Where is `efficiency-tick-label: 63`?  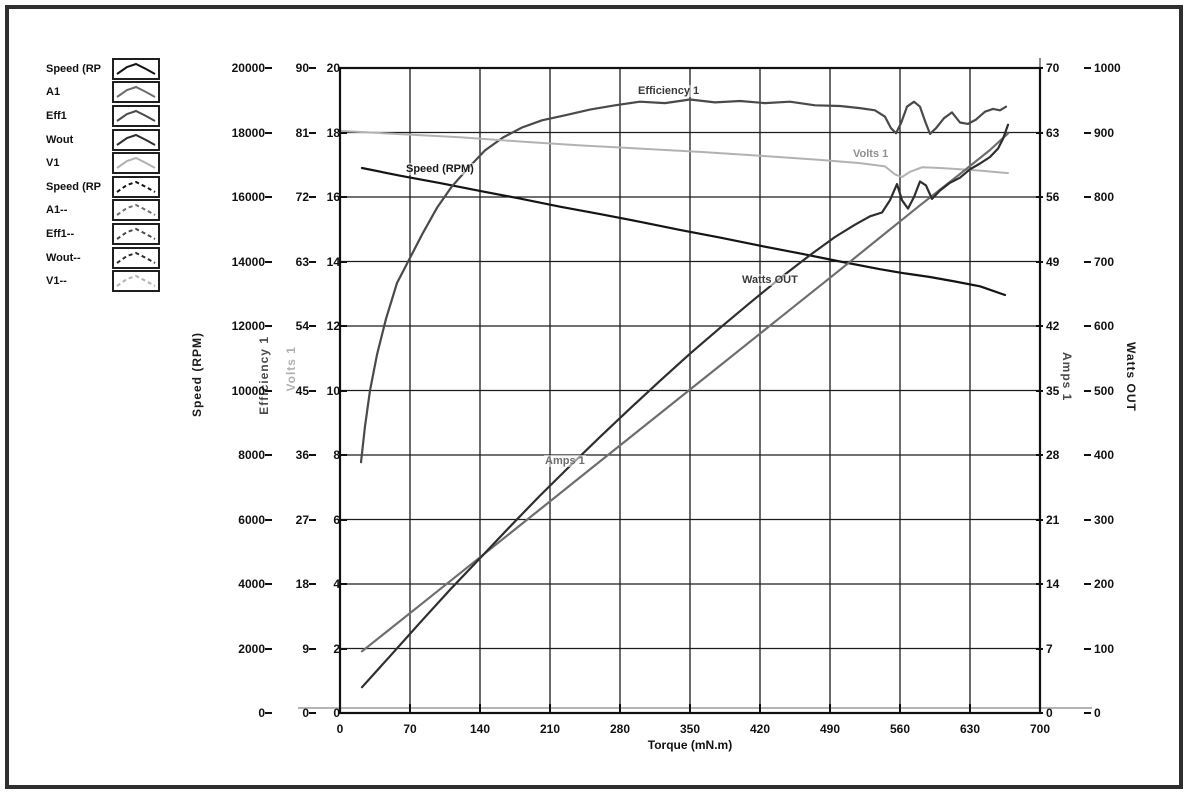 efficiency-tick-label: 63 is located at coordinates (251, 262).